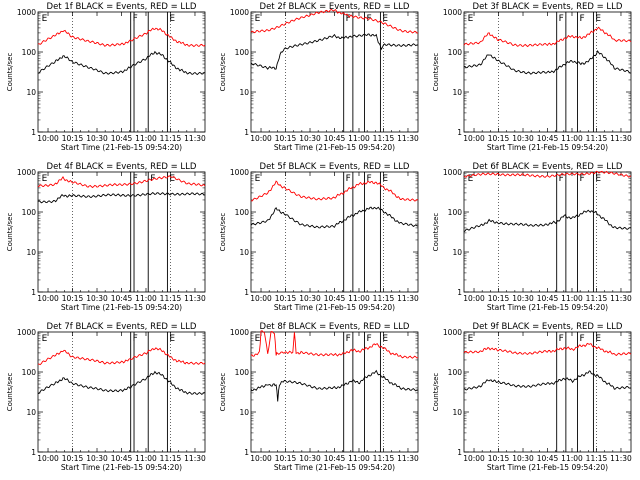  I want to click on chart-title: Det 7f BLACK = Events, RED = LLD, so click(122, 327).